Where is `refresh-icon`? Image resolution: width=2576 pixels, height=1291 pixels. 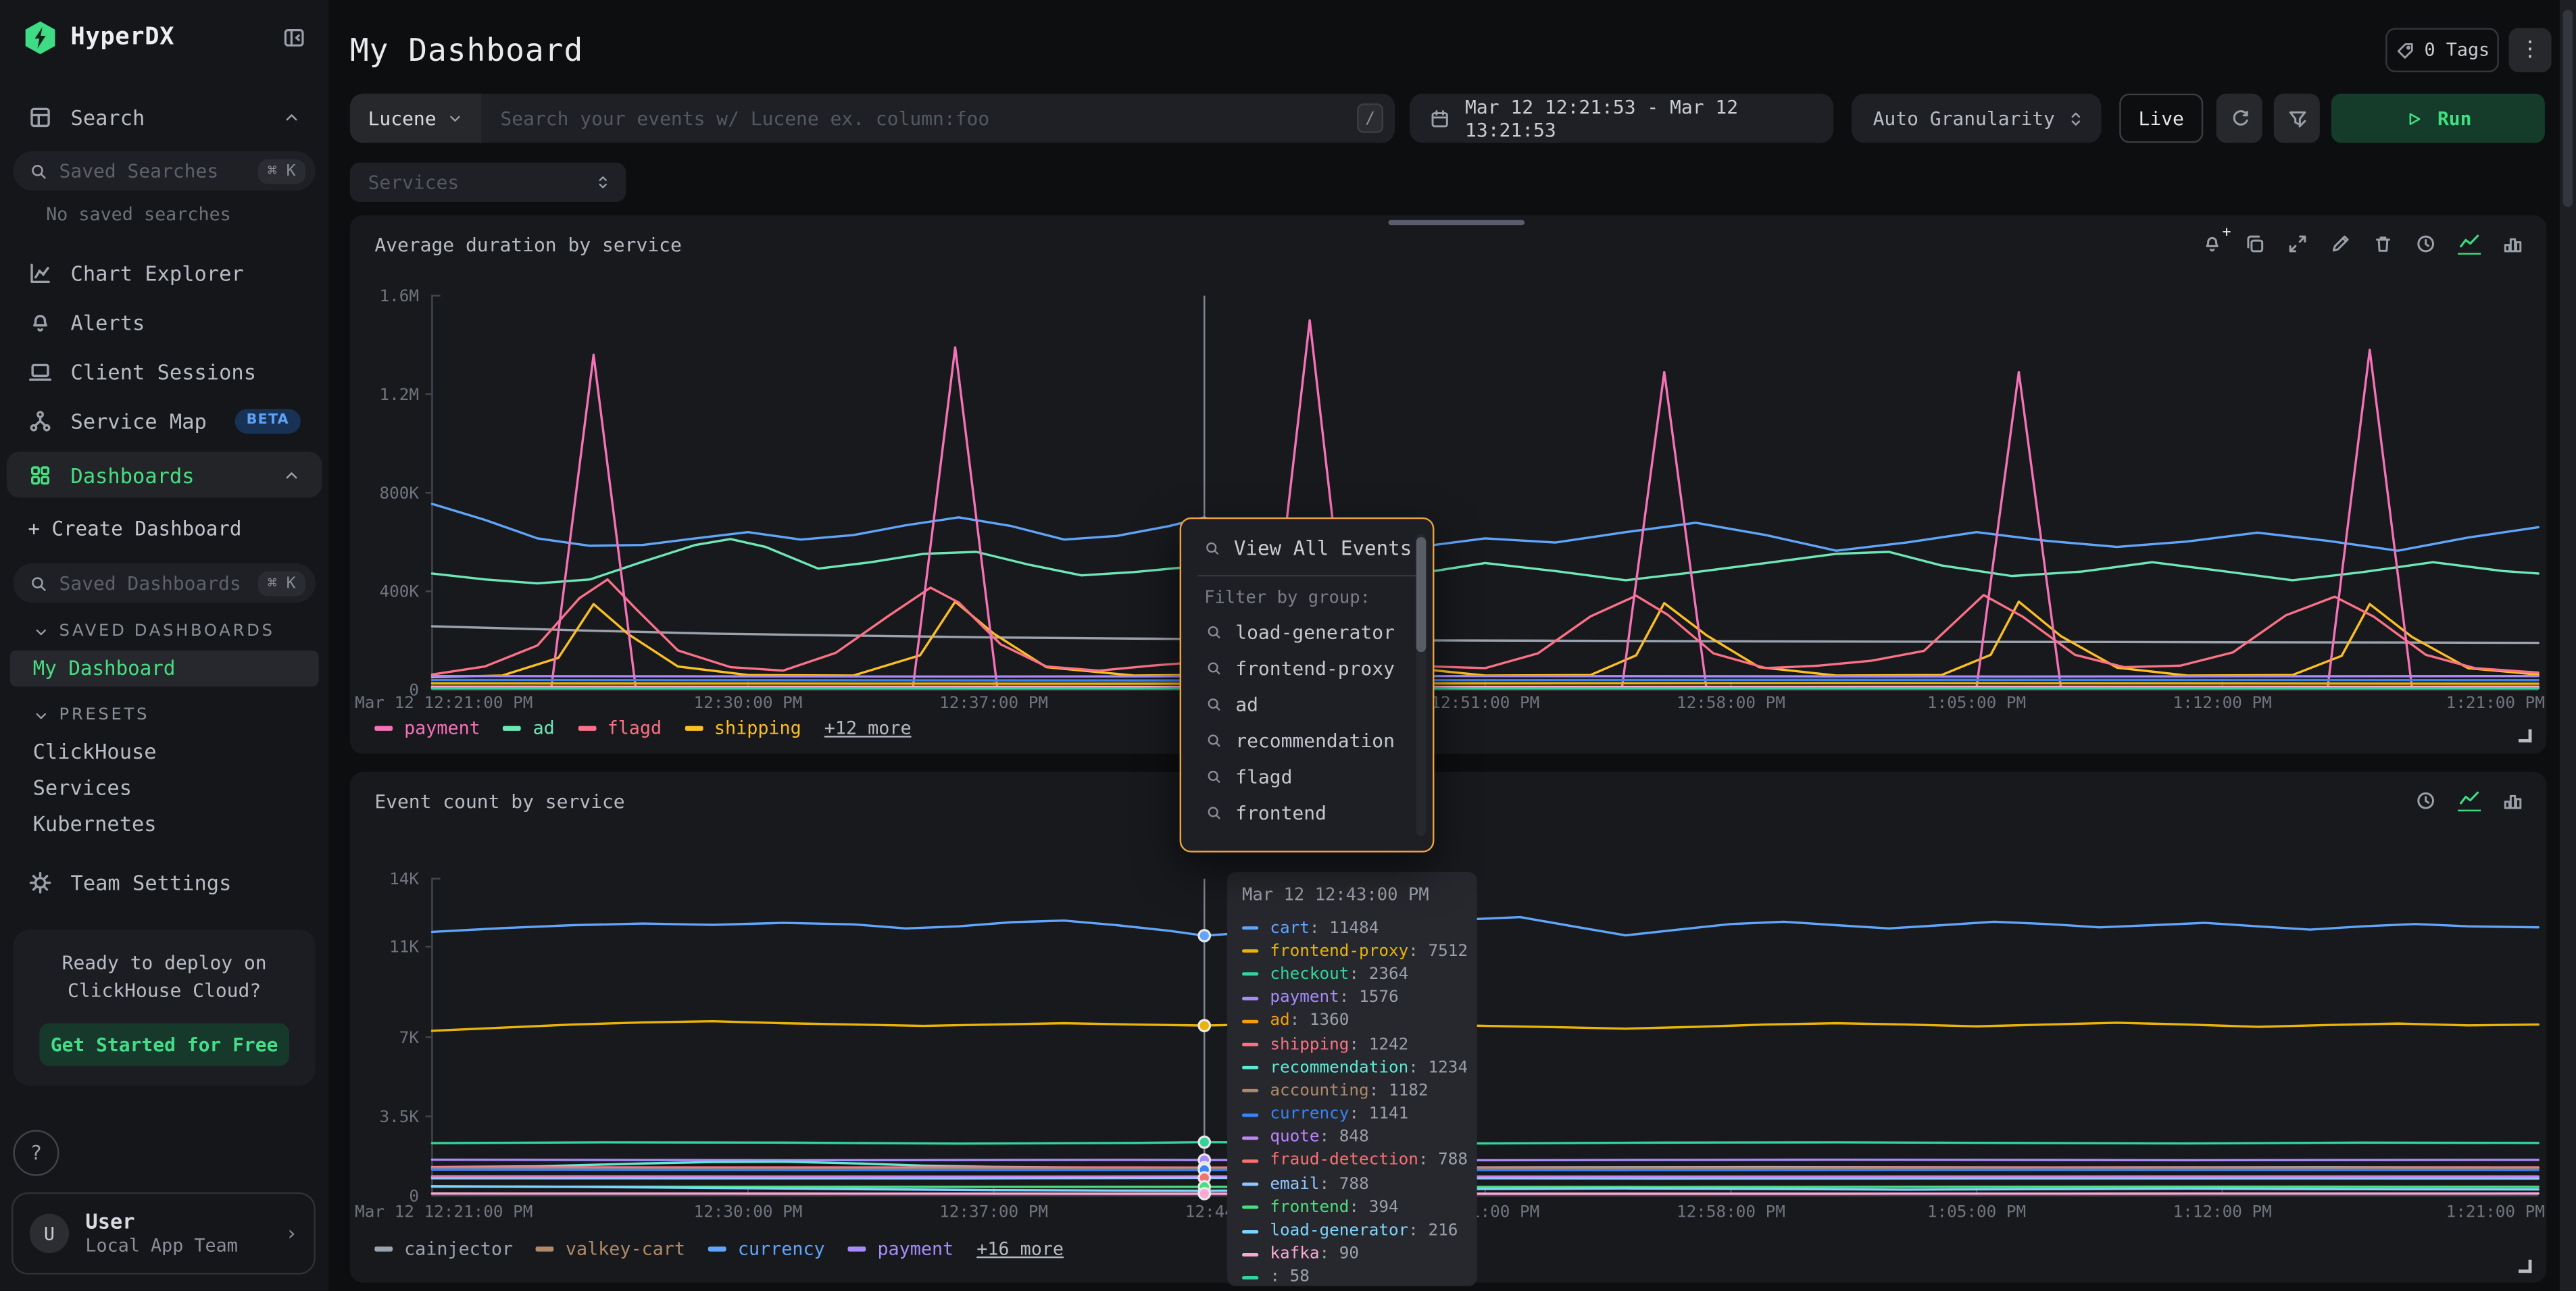
refresh-icon is located at coordinates (2240, 117).